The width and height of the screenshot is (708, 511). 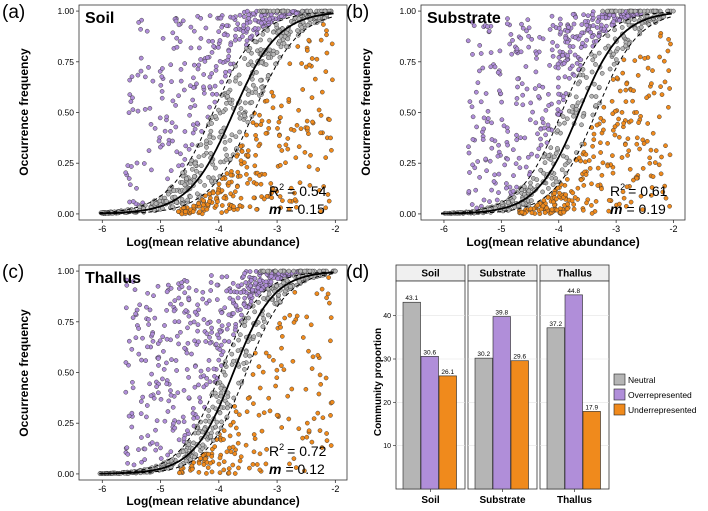 I want to click on panel-c-y-axis: 0.00 0.25 0.50 0.75 1.00, so click(x=68, y=372).